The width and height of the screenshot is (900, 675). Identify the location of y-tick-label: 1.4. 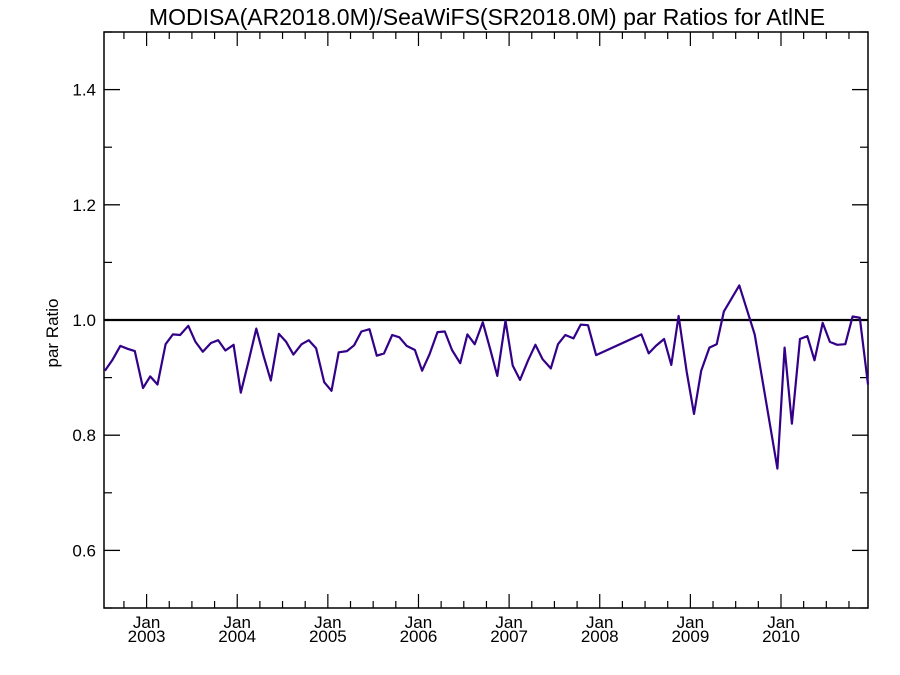
(84, 90).